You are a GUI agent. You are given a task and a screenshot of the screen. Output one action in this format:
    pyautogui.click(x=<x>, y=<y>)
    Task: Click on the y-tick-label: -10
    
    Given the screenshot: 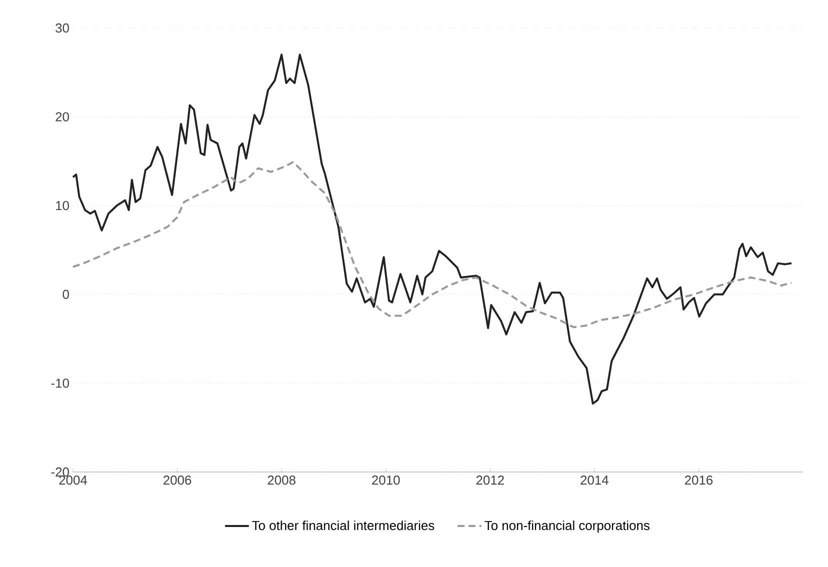 What is the action you would take?
    pyautogui.click(x=60, y=383)
    